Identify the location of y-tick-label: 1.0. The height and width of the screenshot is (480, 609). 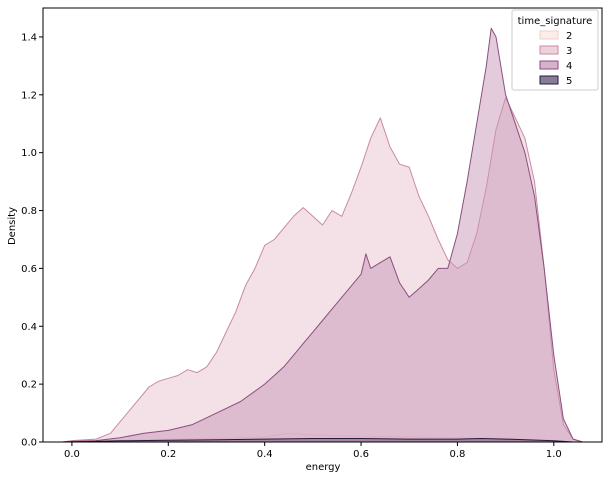
(29, 153).